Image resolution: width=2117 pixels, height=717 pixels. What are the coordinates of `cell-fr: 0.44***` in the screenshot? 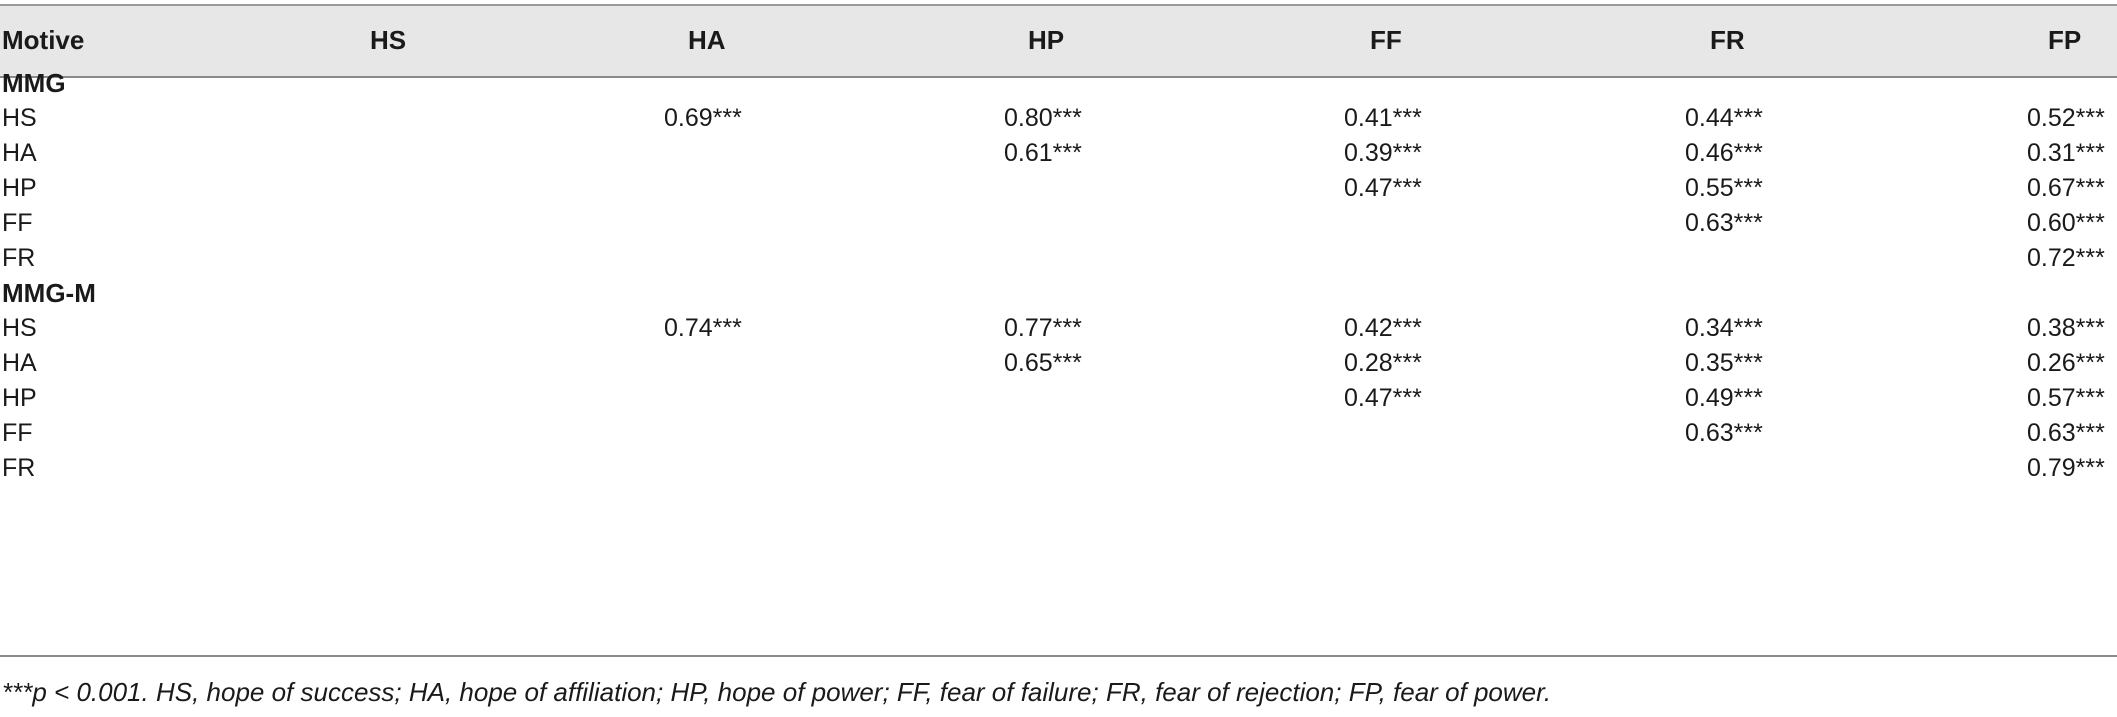 It's located at (1724, 118).